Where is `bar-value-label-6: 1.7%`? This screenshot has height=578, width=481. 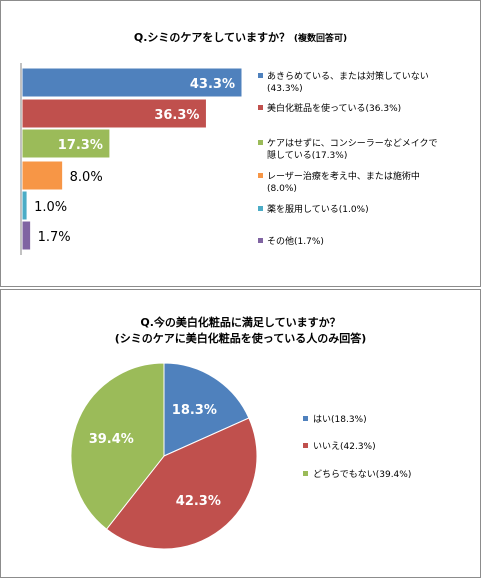
bar-value-label-6: 1.7% is located at coordinates (54, 237).